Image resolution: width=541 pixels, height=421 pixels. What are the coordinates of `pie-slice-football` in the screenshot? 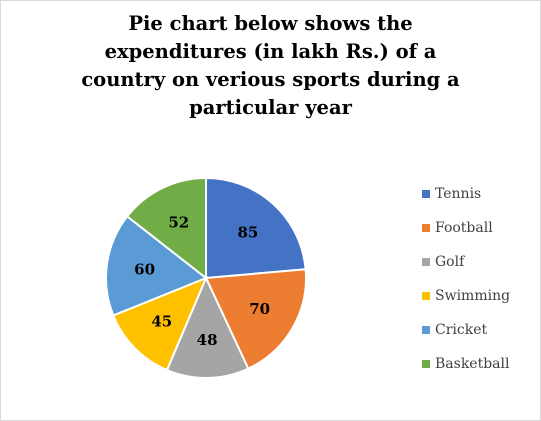 It's located at (255, 319).